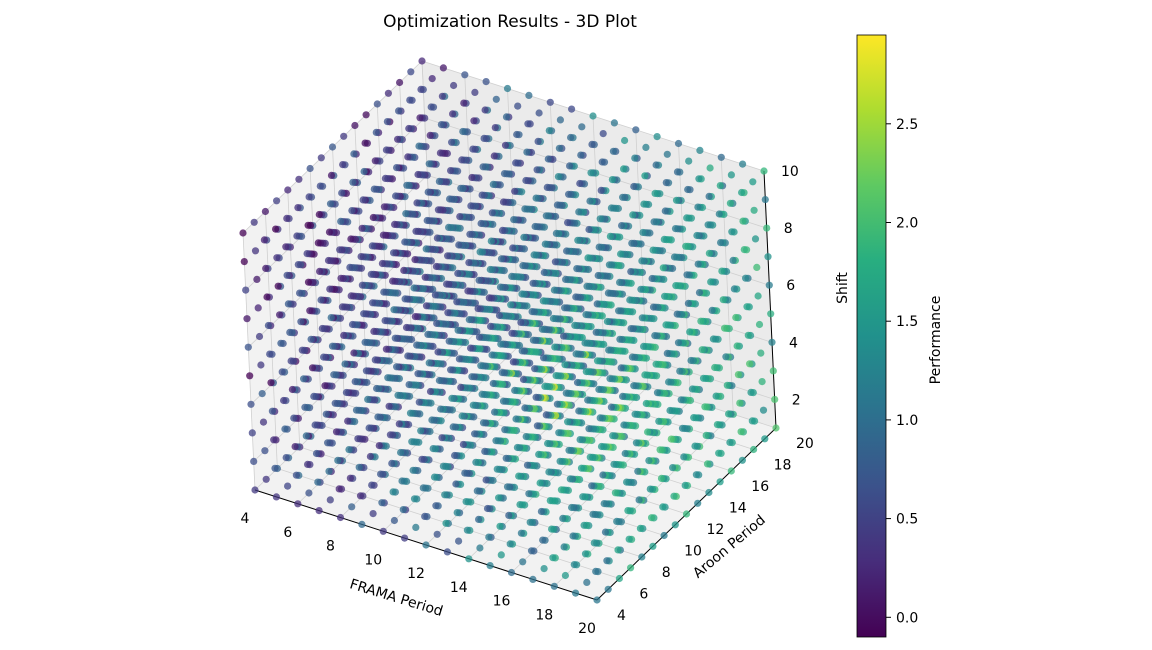  Describe the element at coordinates (666, 573) in the screenshot. I see `y-tick-label: 8` at that location.